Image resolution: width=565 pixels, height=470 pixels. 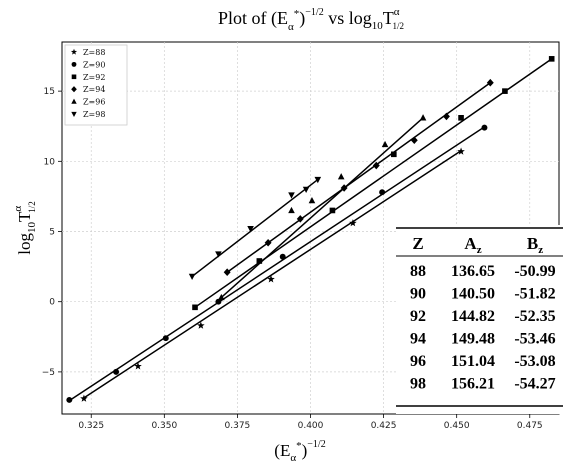 I want to click on table-cell-z: 94, so click(x=418, y=339).